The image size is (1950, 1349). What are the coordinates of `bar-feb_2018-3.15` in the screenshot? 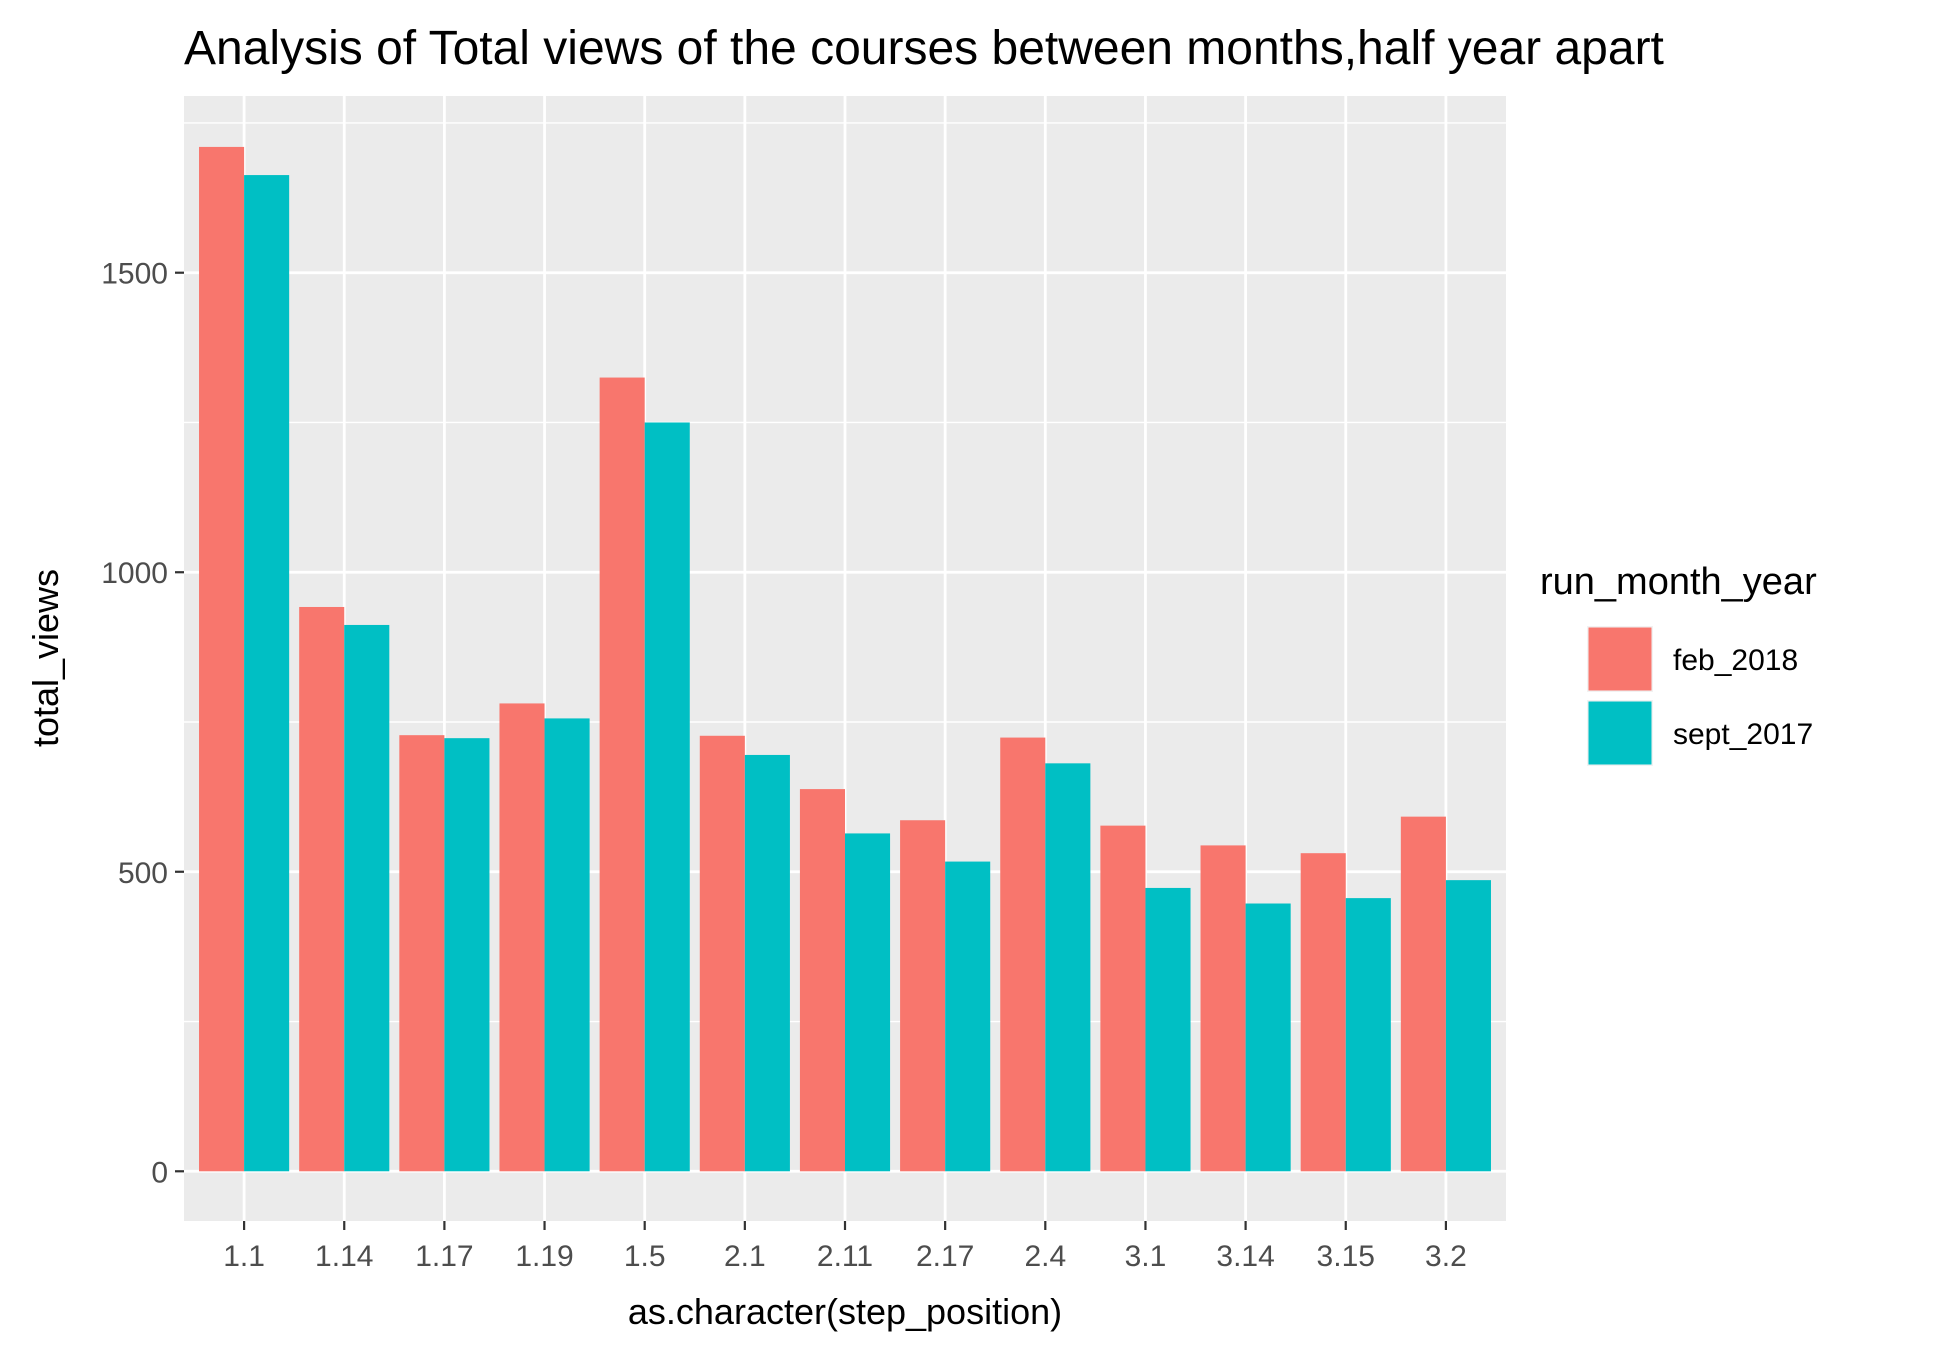 It's located at (1323, 1012).